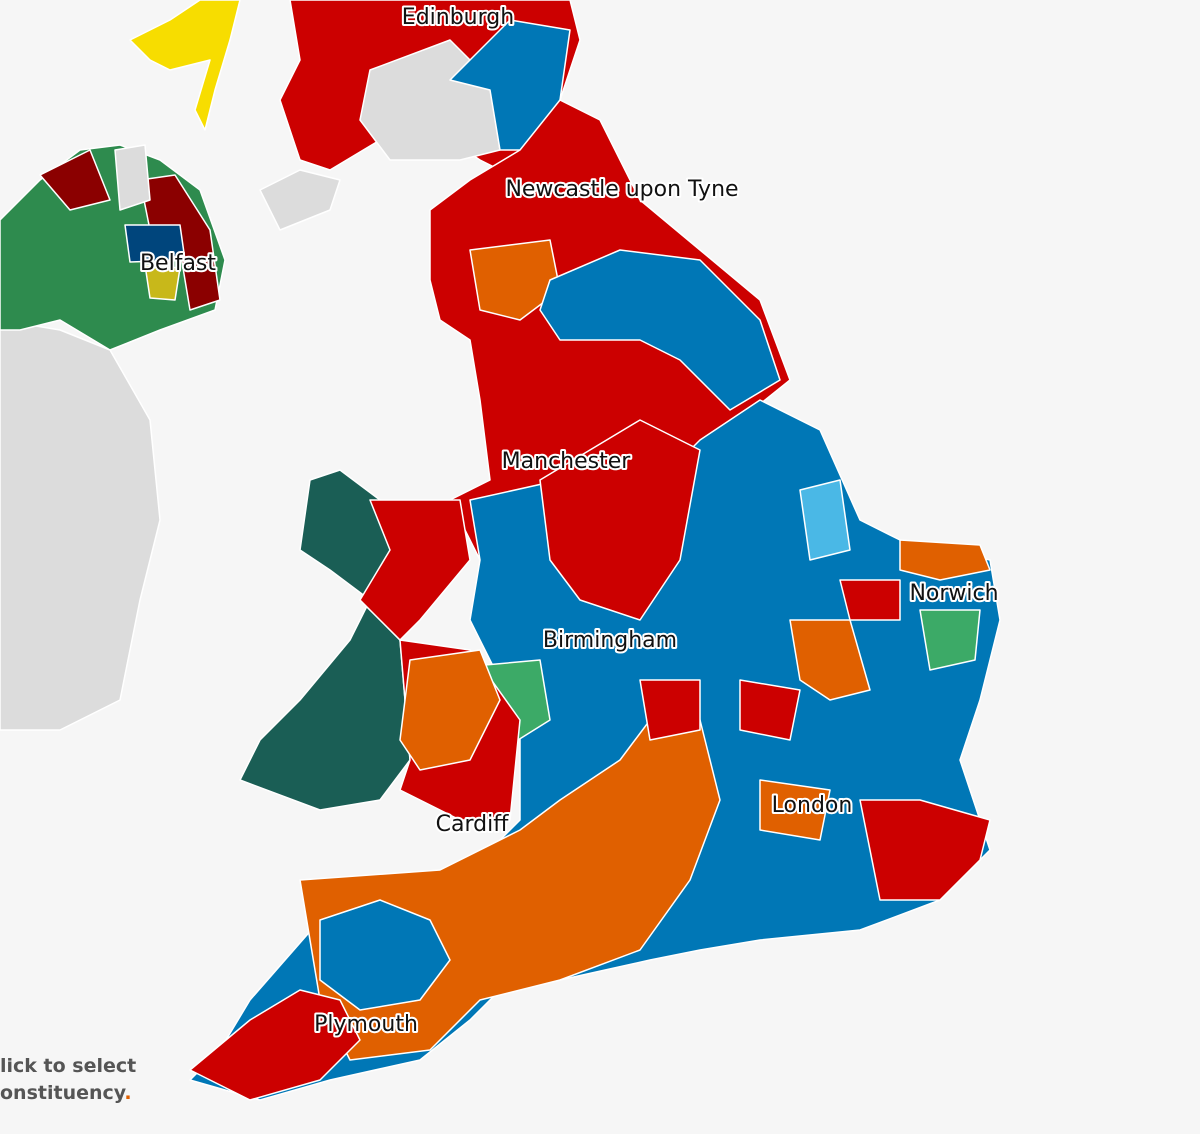  I want to click on hint-text: onstituency., so click(66, 1093).